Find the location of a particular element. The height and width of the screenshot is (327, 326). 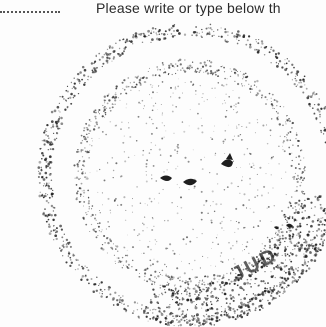

dotted-leader-line is located at coordinates (30, 12).